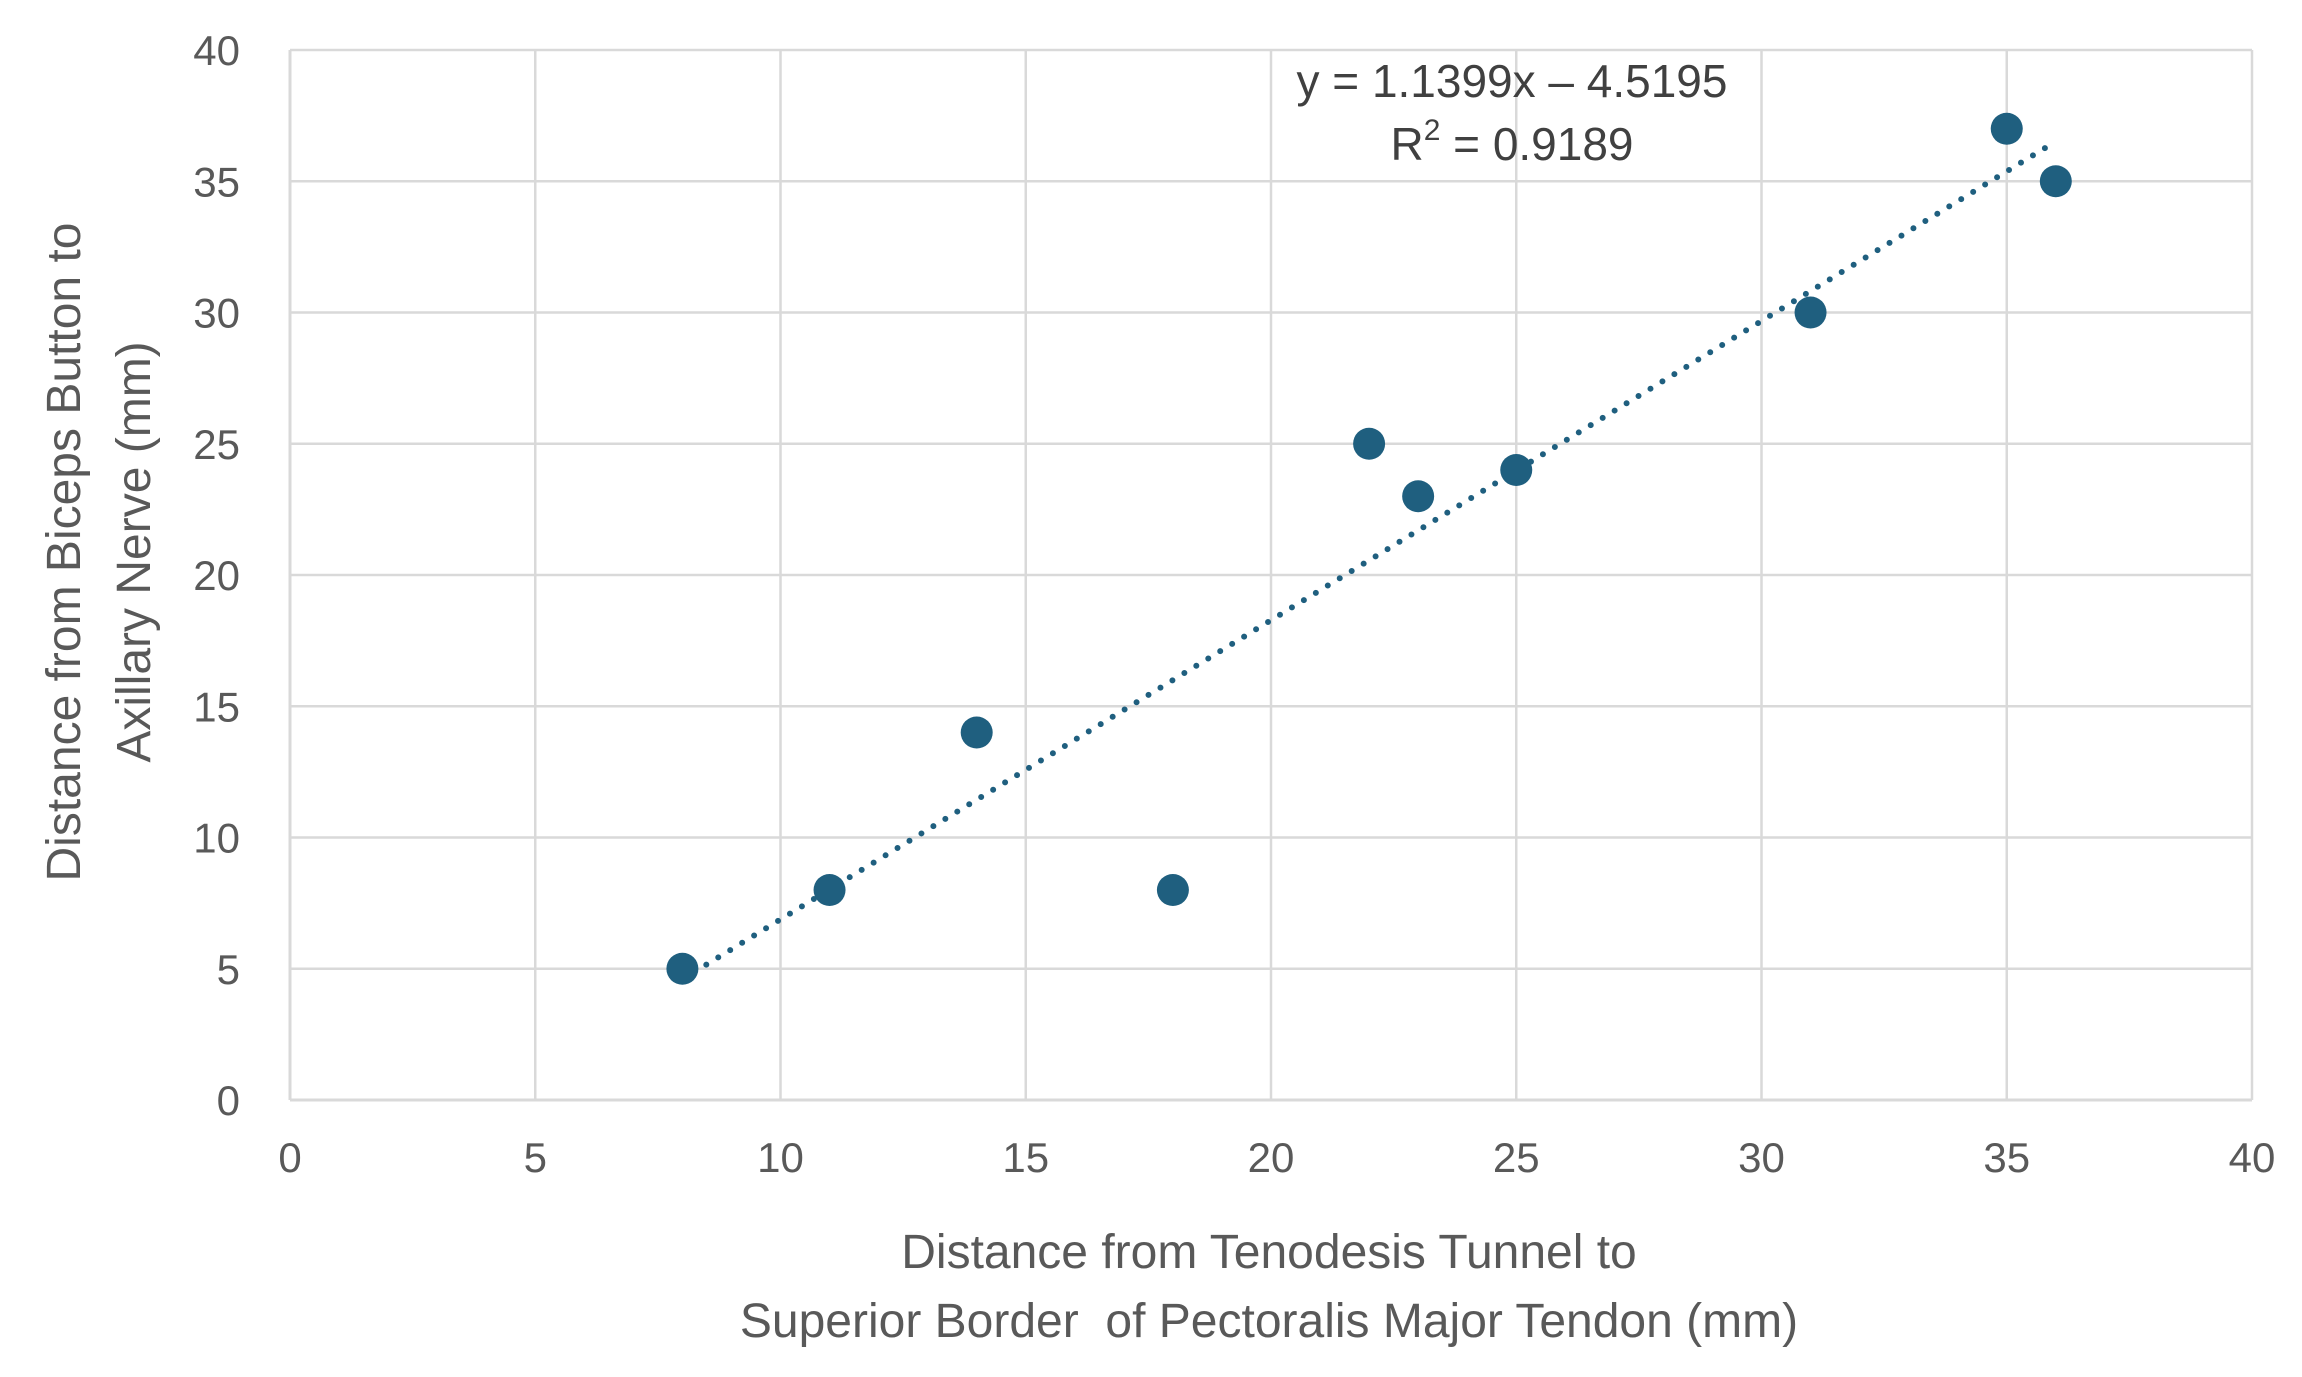  I want to click on x-tick-label: 40, so click(2252, 1157).